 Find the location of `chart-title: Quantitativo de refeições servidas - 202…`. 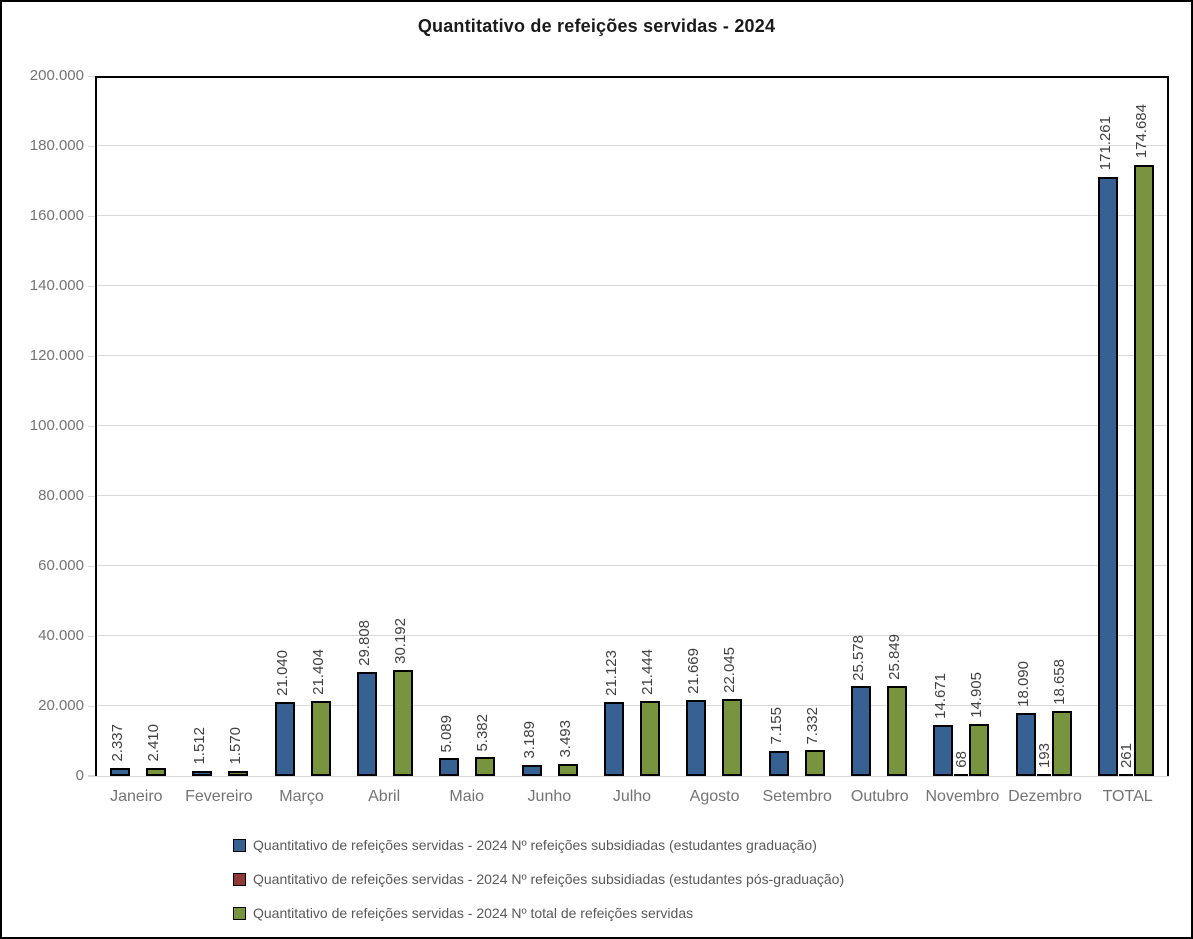

chart-title: Quantitativo de refeições servidas - 202… is located at coordinates (596, 26).